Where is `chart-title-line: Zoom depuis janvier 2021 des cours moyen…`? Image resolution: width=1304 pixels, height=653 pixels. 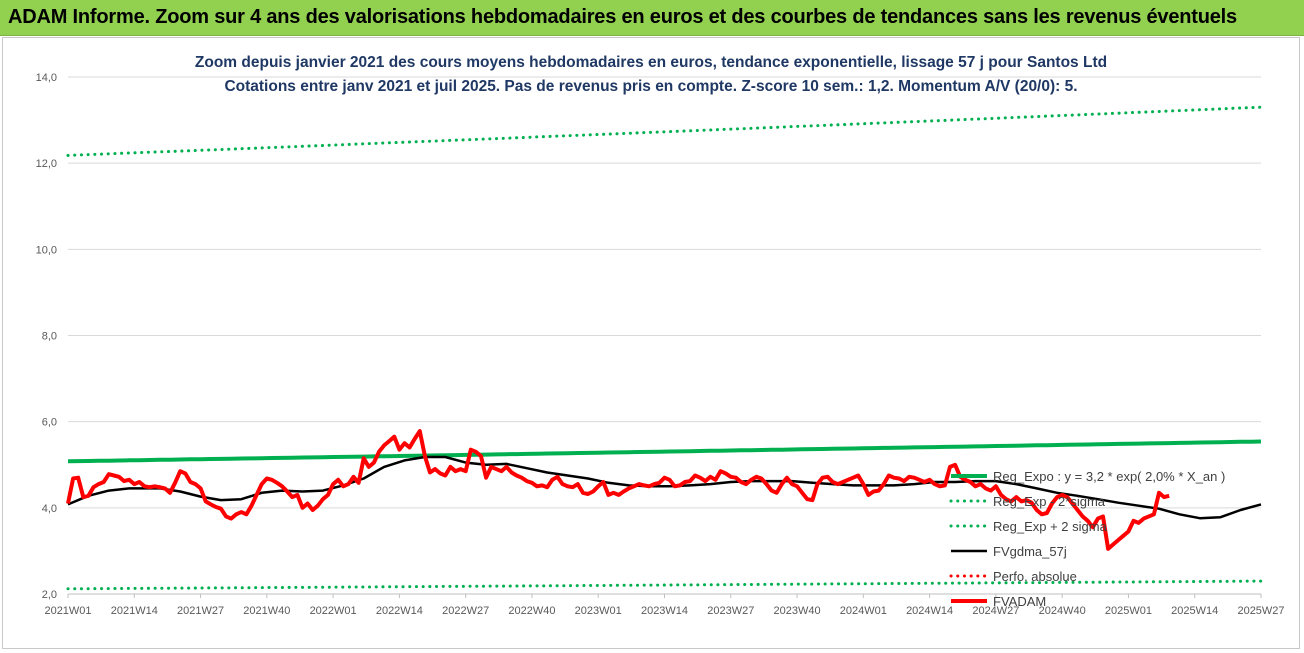 chart-title-line: Zoom depuis janvier 2021 des cours moyen… is located at coordinates (651, 62).